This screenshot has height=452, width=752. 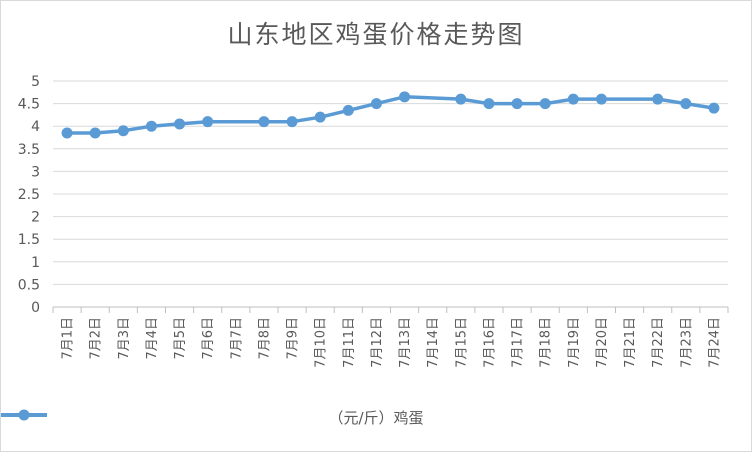 What do you see at coordinates (29, 285) in the screenshot?
I see `y-tick-label: 0.5` at bounding box center [29, 285].